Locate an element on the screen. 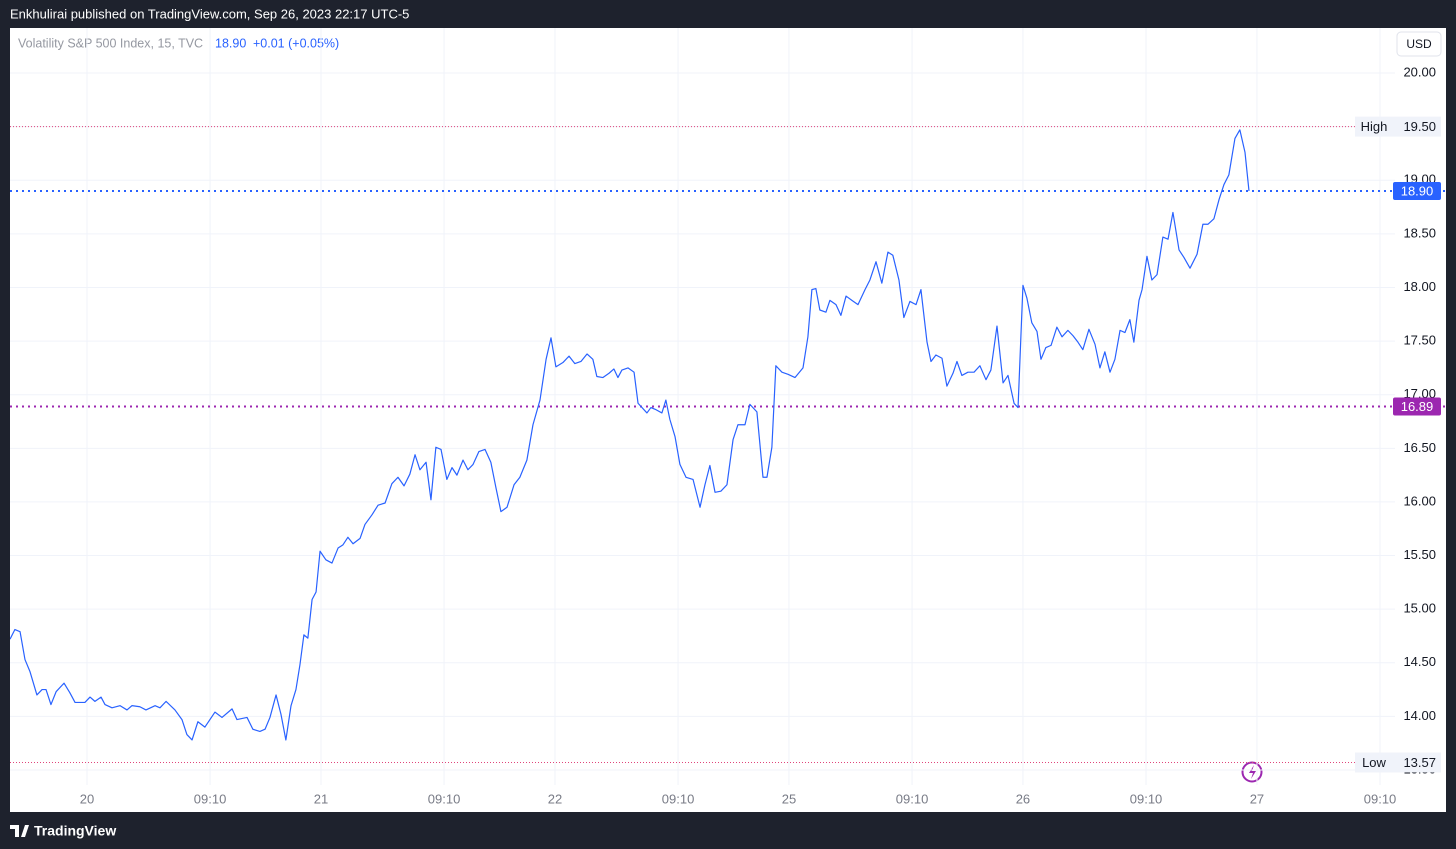 This screenshot has width=1456, height=849. currency-box is located at coordinates (1419, 44).